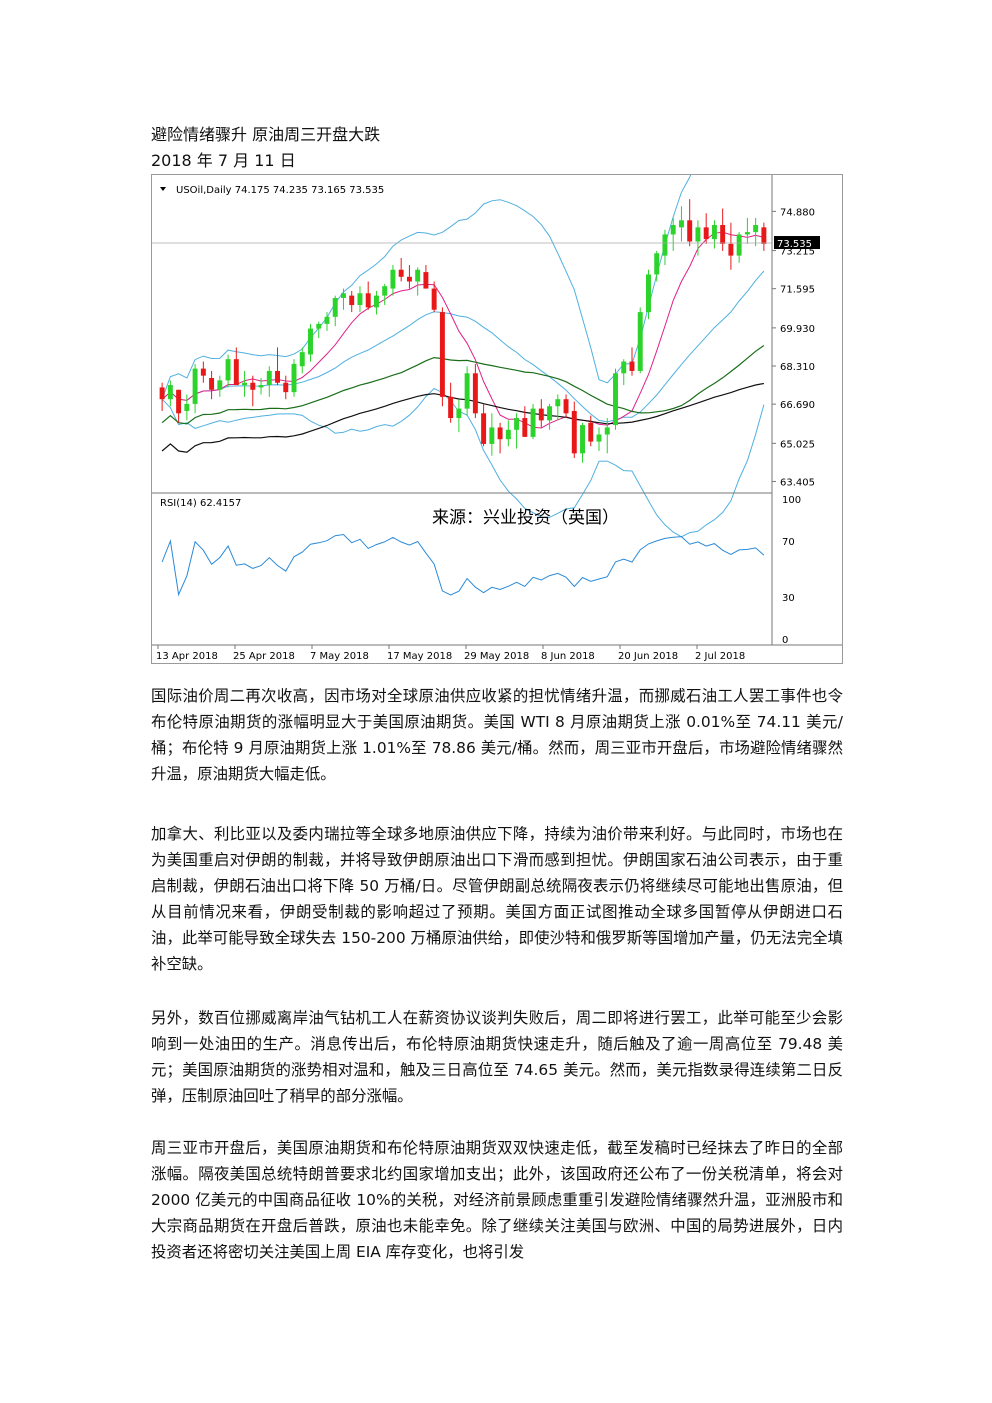  Describe the element at coordinates (496, 656) in the screenshot. I see `date-label: 29 May 2018` at that location.